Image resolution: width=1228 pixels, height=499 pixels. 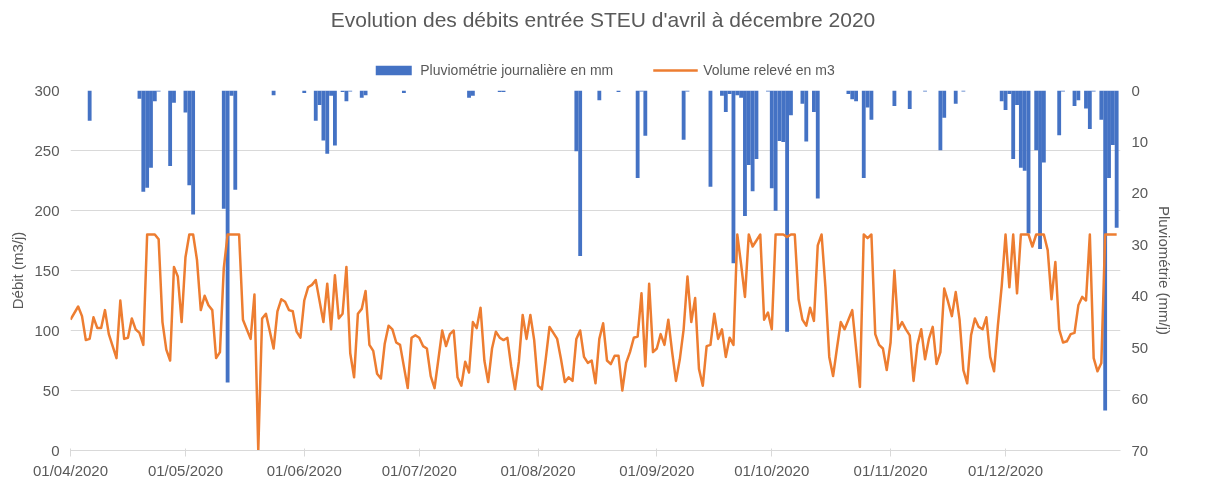 What do you see at coordinates (47, 270) in the screenshot?
I see `y-tick-label: 150` at bounding box center [47, 270].